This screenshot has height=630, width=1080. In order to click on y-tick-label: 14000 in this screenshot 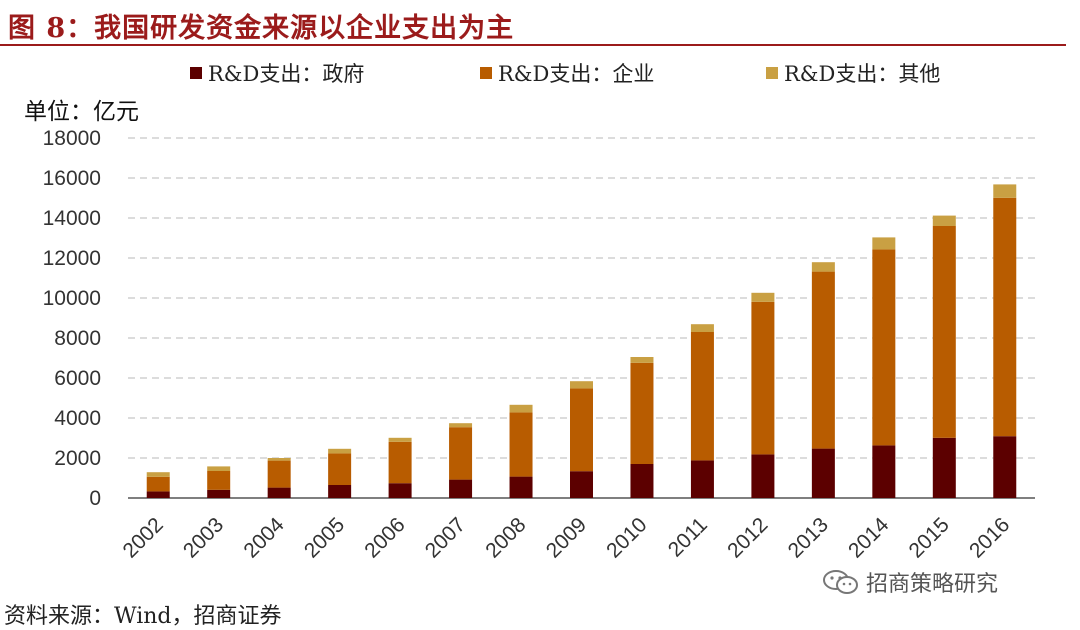, I will do `click(72, 218)`.